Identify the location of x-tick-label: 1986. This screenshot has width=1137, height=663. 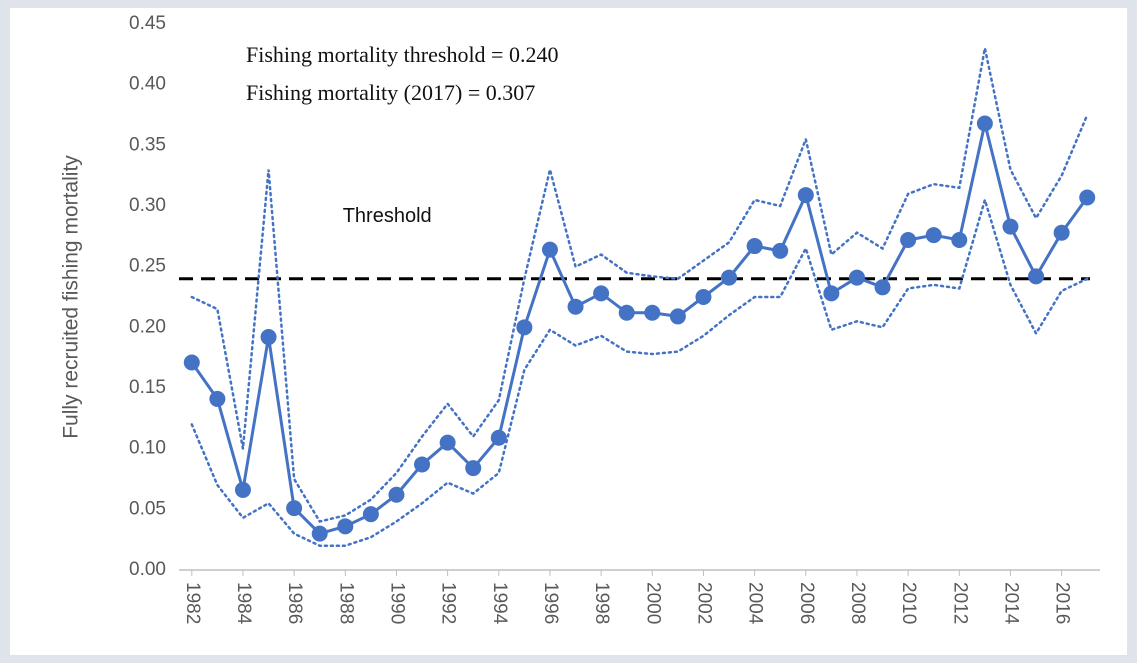
(294, 603).